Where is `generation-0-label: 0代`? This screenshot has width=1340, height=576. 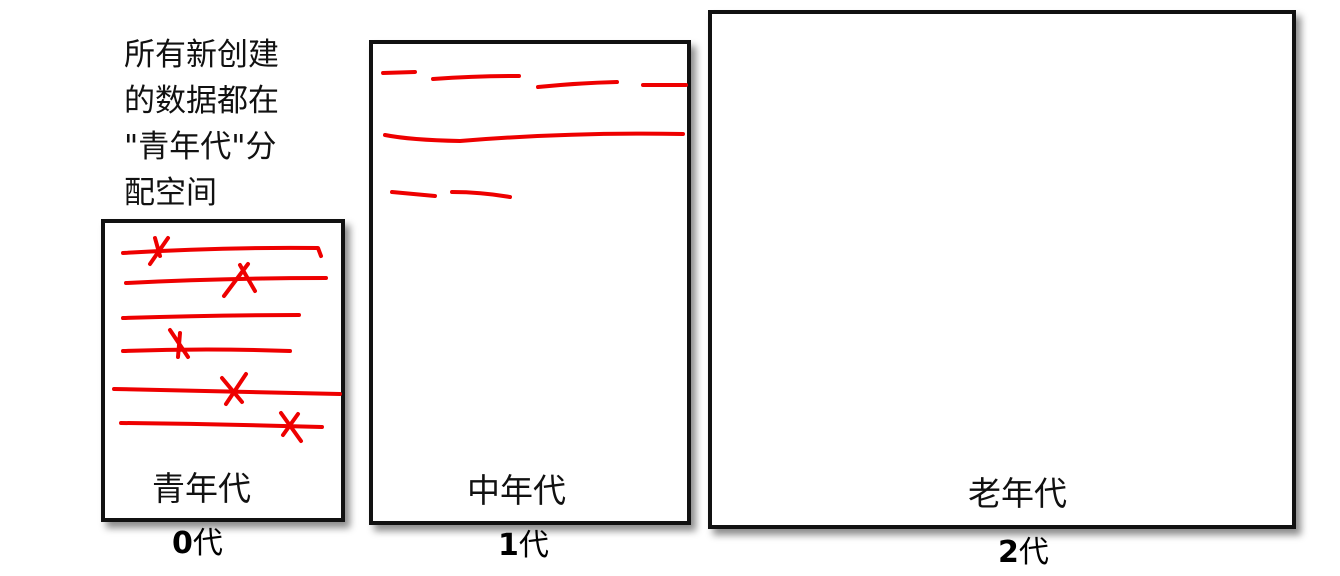 generation-0-label: 0代 is located at coordinates (197, 540).